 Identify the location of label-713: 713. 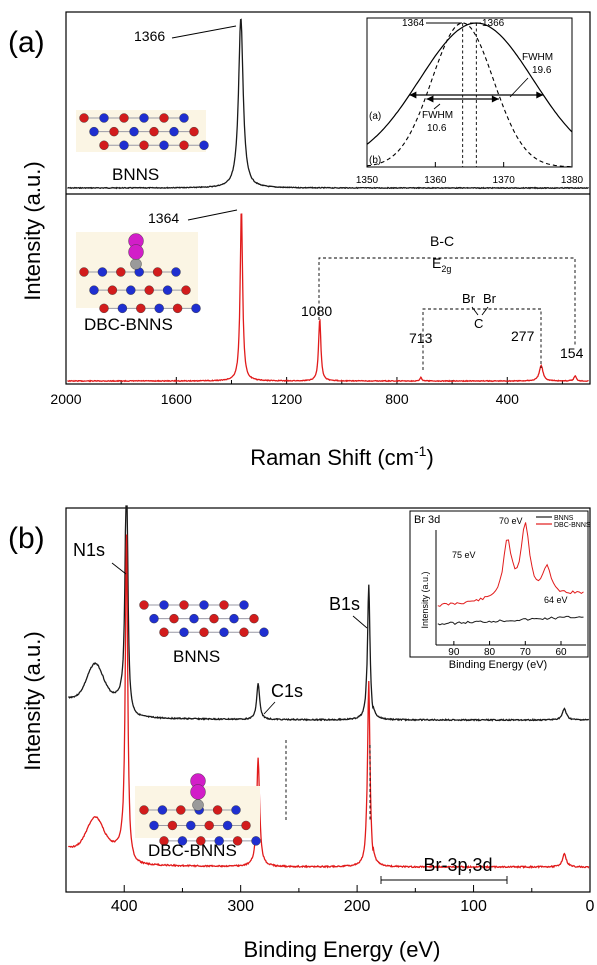
(421, 338).